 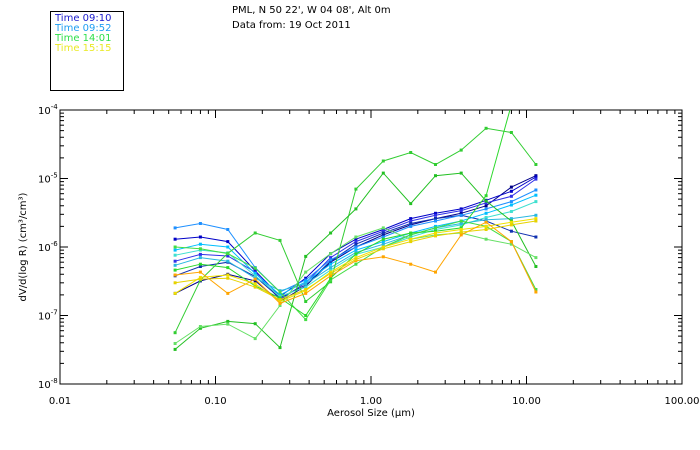 What do you see at coordinates (682, 401) in the screenshot?
I see `x-tick-label: 100.00` at bounding box center [682, 401].